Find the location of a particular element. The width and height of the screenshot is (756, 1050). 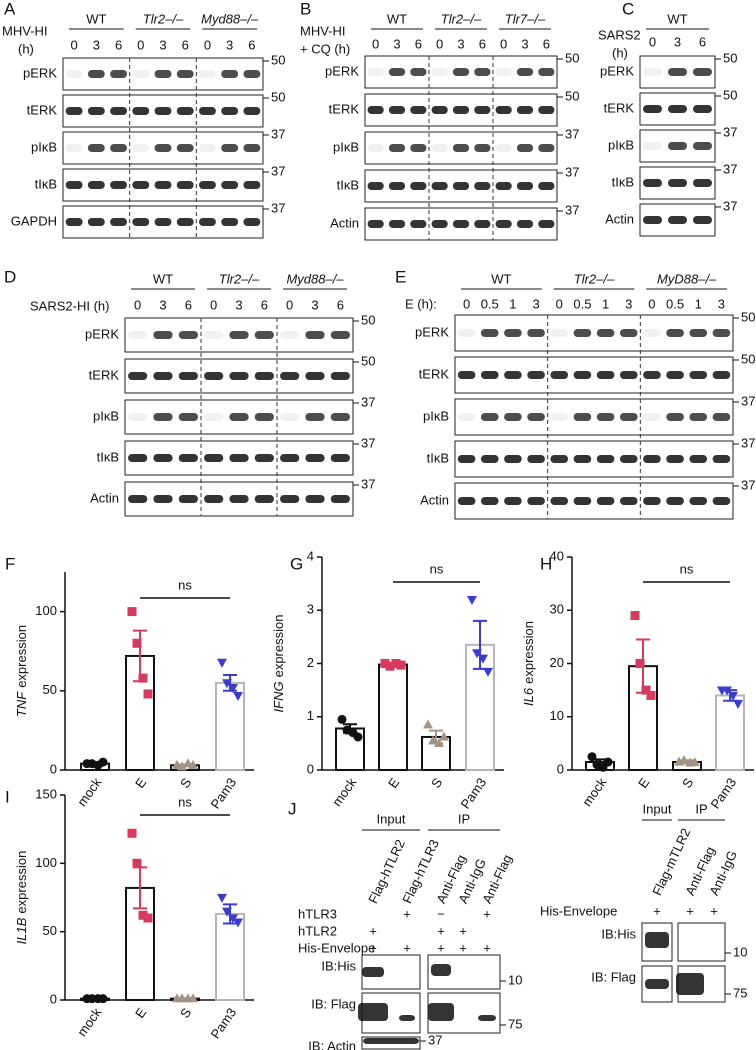

treatment-label: (h) is located at coordinates (26, 48).